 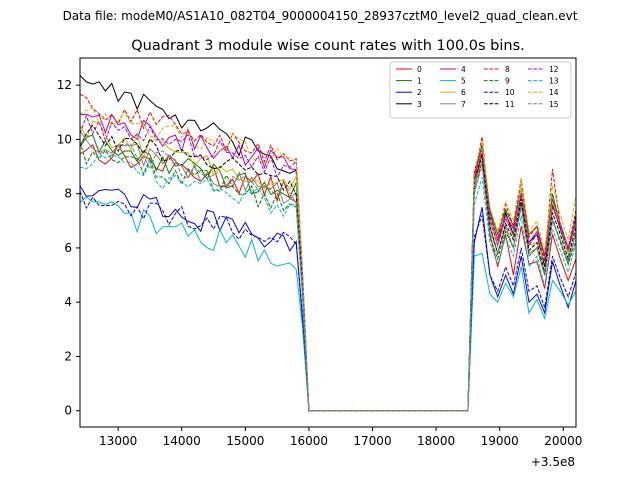 What do you see at coordinates (436, 441) in the screenshot?
I see `x-tick-label: 18000` at bounding box center [436, 441].